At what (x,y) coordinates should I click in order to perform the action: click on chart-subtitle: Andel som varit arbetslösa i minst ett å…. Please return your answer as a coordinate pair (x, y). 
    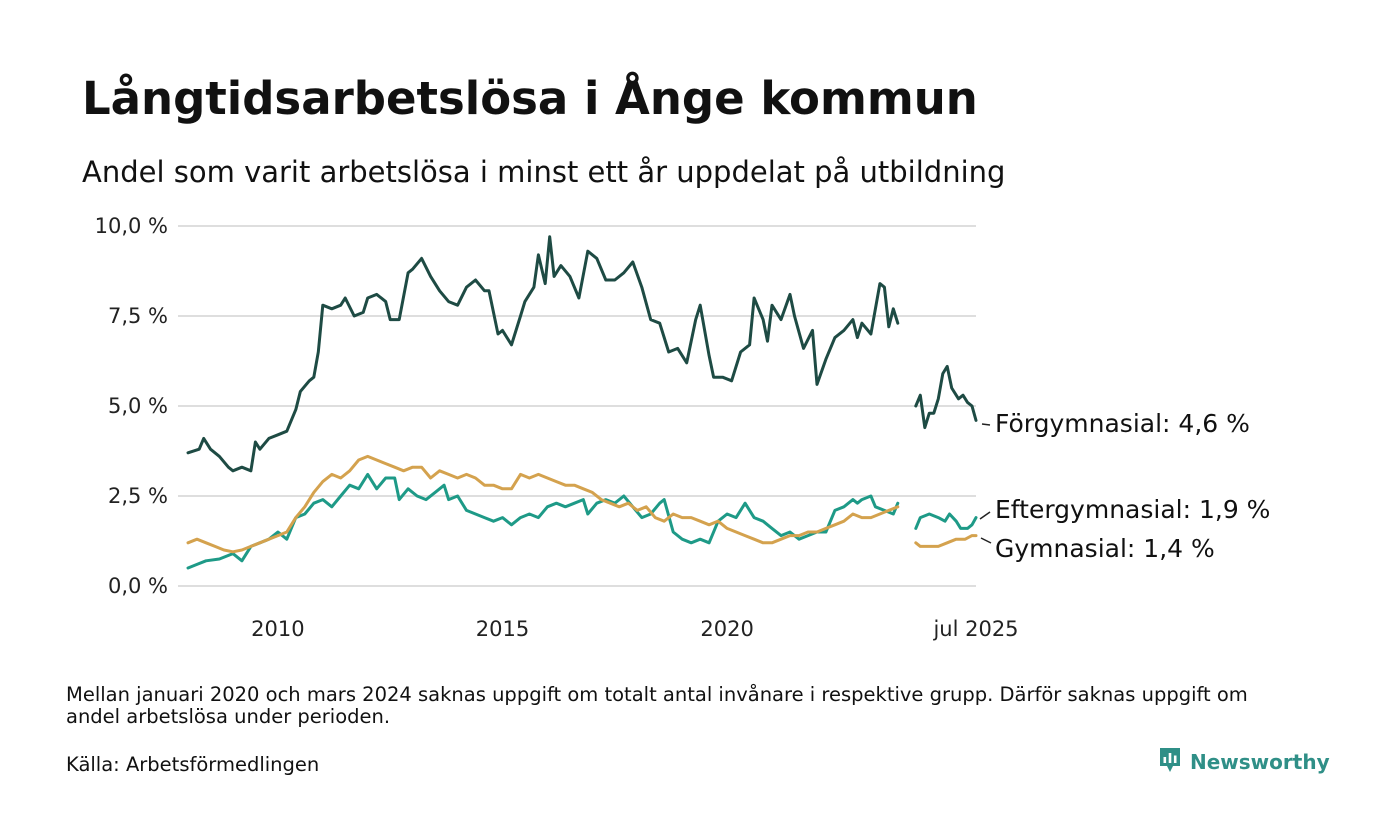
    Looking at the image, I should click on (544, 172).